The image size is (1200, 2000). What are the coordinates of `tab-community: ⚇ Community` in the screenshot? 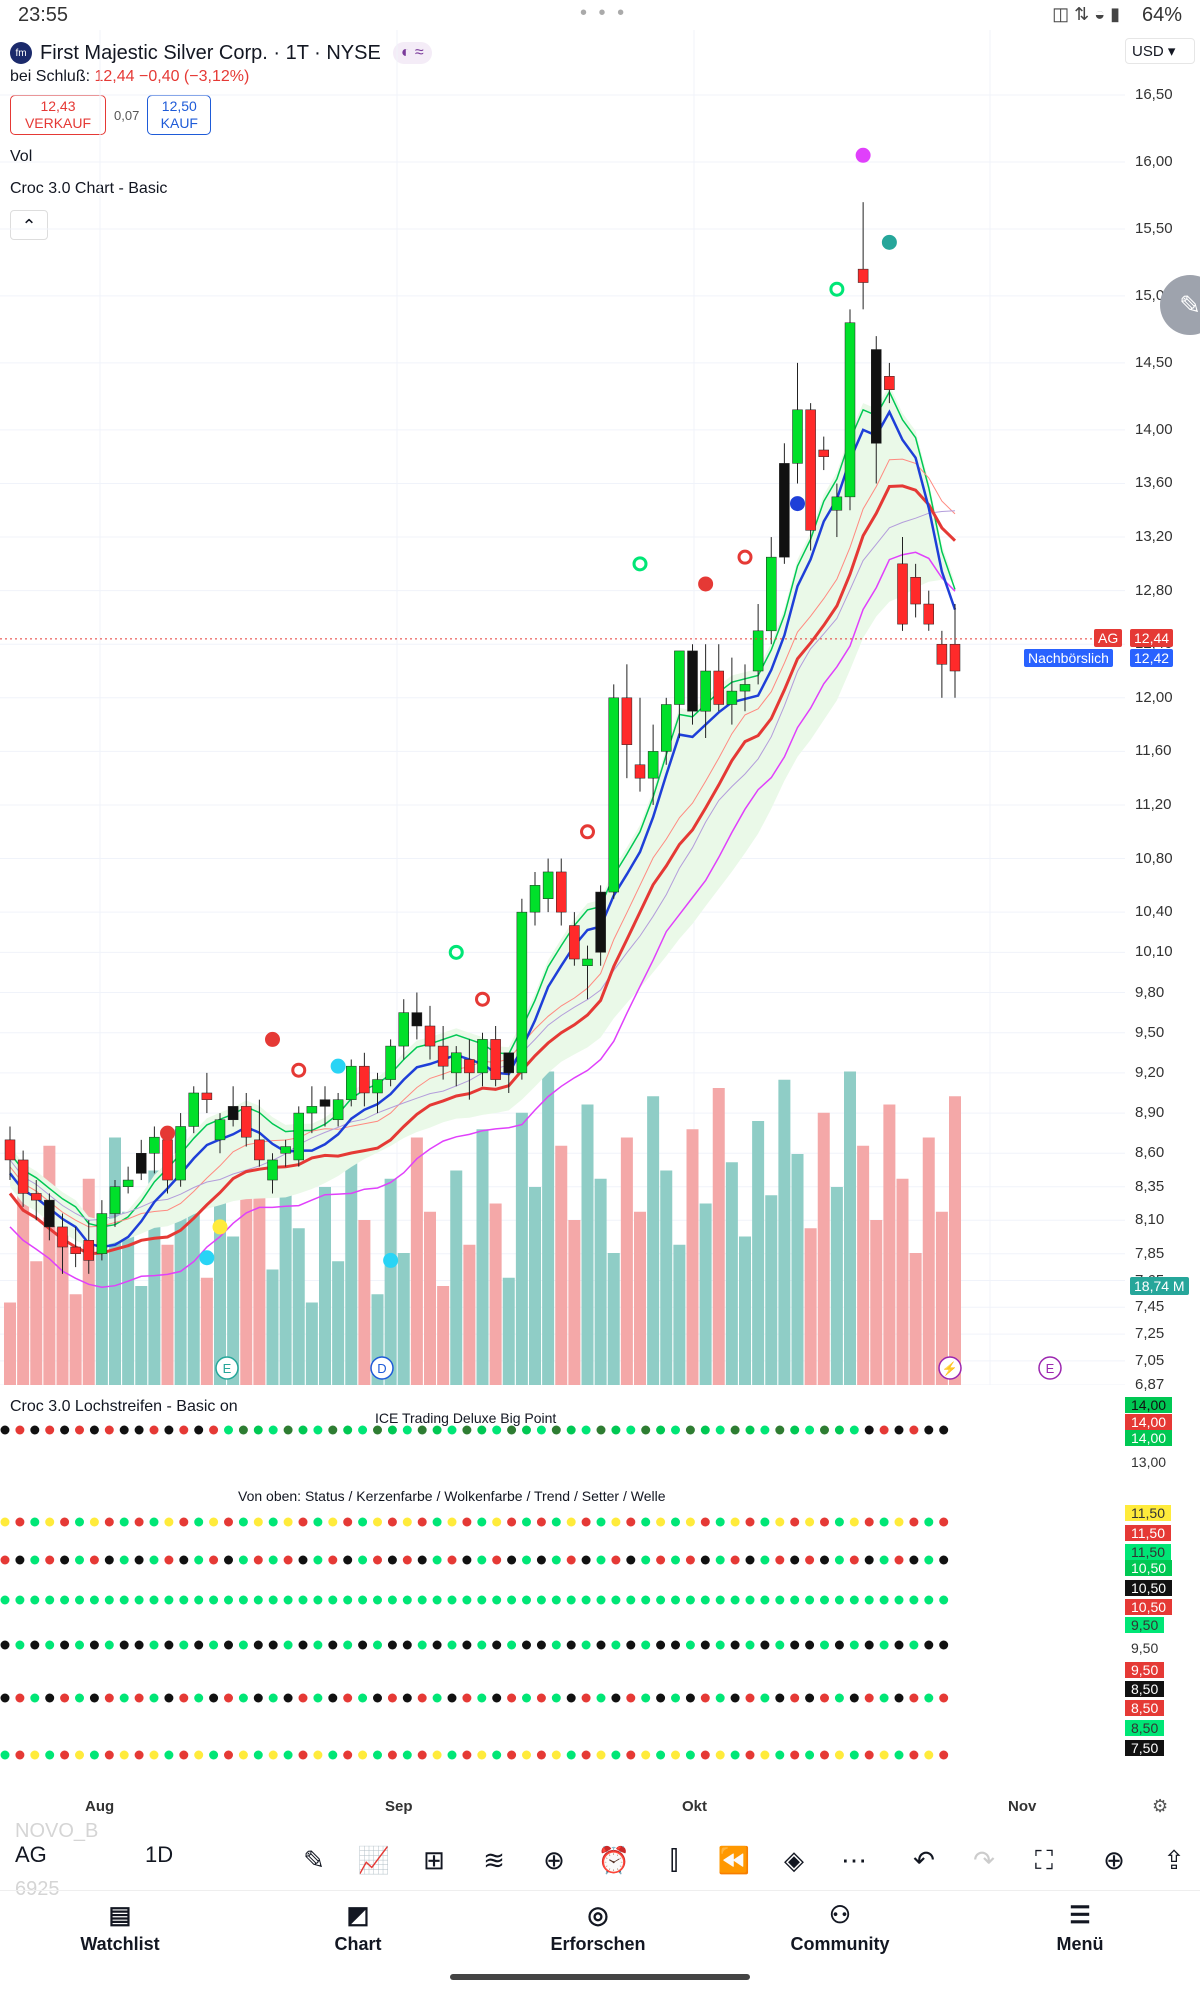 It's located at (840, 1928).